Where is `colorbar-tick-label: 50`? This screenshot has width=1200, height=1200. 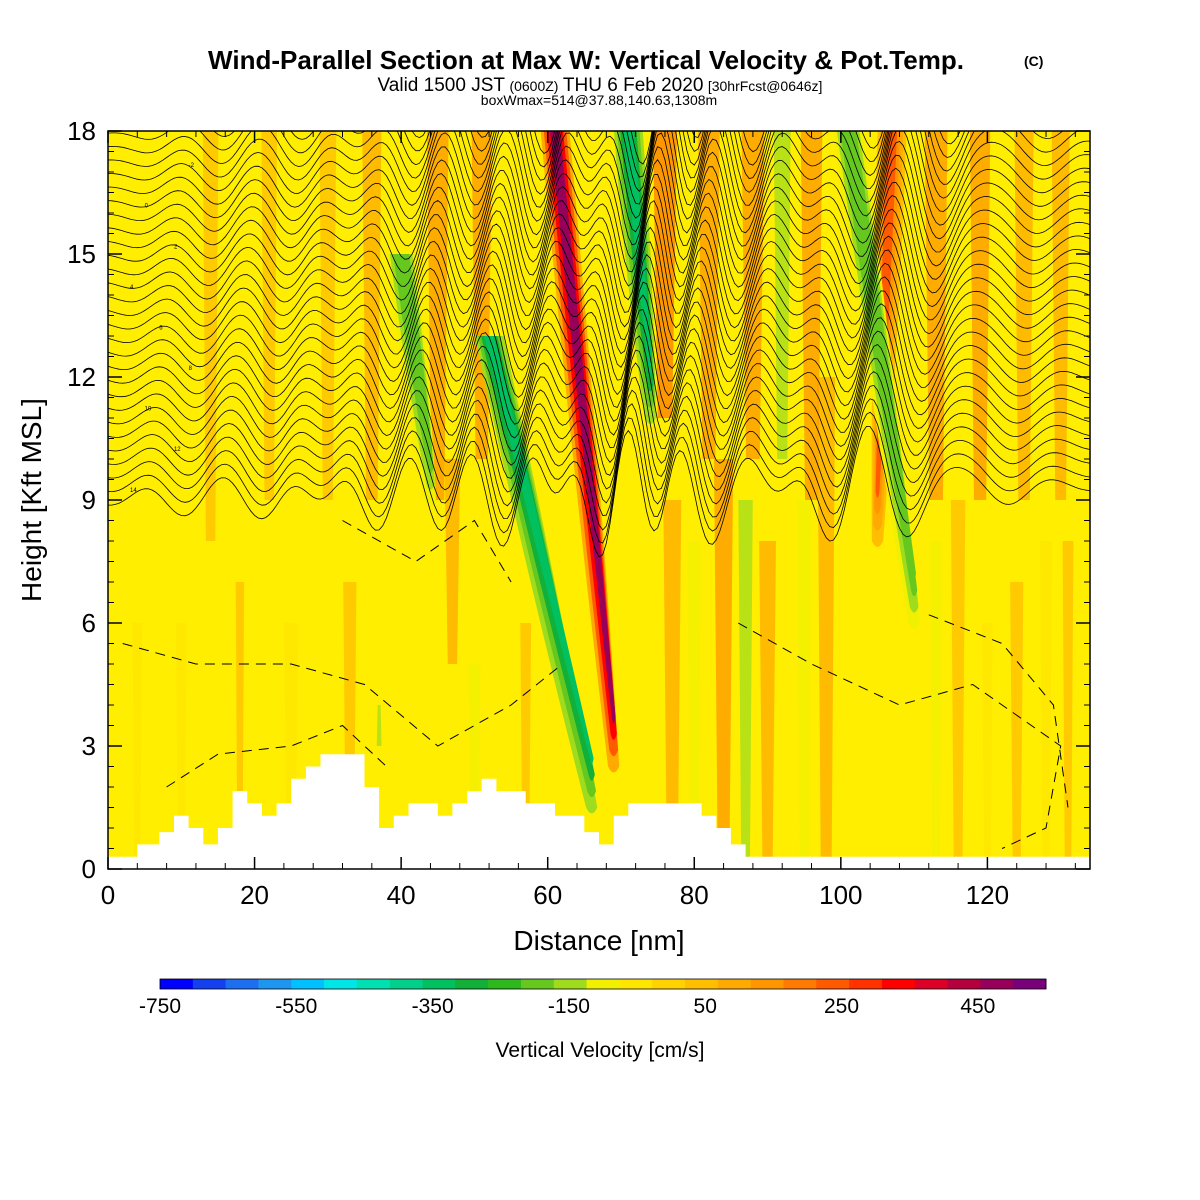
colorbar-tick-label: 50 is located at coordinates (705, 1006).